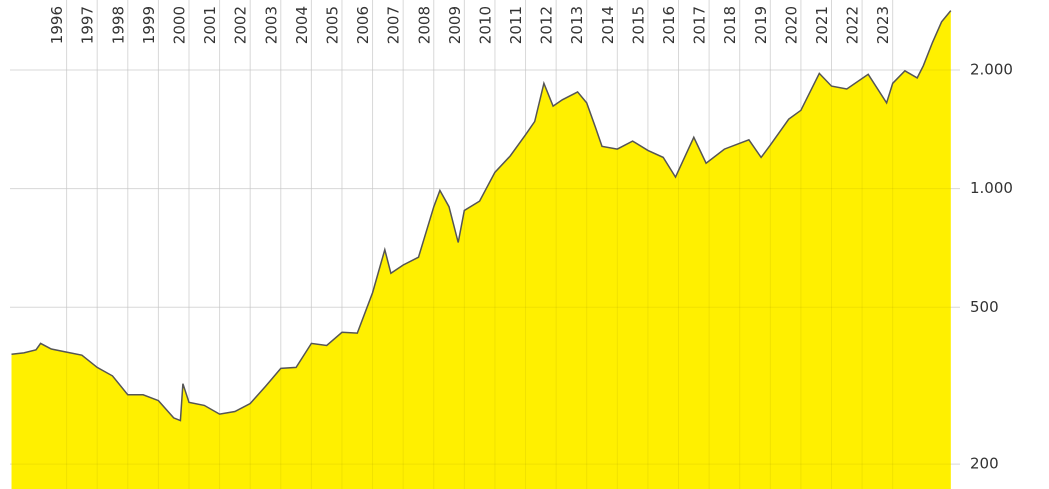  I want to click on x-tick-label: 2003, so click(271, 25).